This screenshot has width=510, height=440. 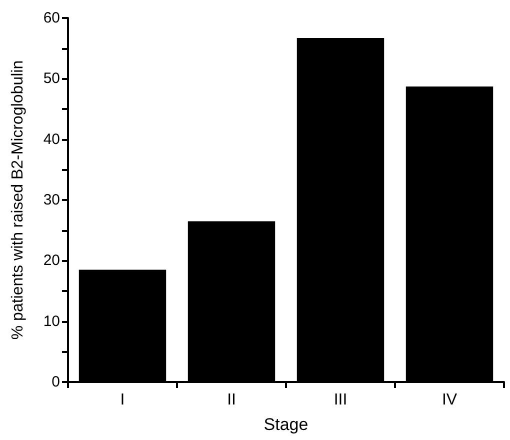 What do you see at coordinates (450, 400) in the screenshot?
I see `x-tick-label: IV` at bounding box center [450, 400].